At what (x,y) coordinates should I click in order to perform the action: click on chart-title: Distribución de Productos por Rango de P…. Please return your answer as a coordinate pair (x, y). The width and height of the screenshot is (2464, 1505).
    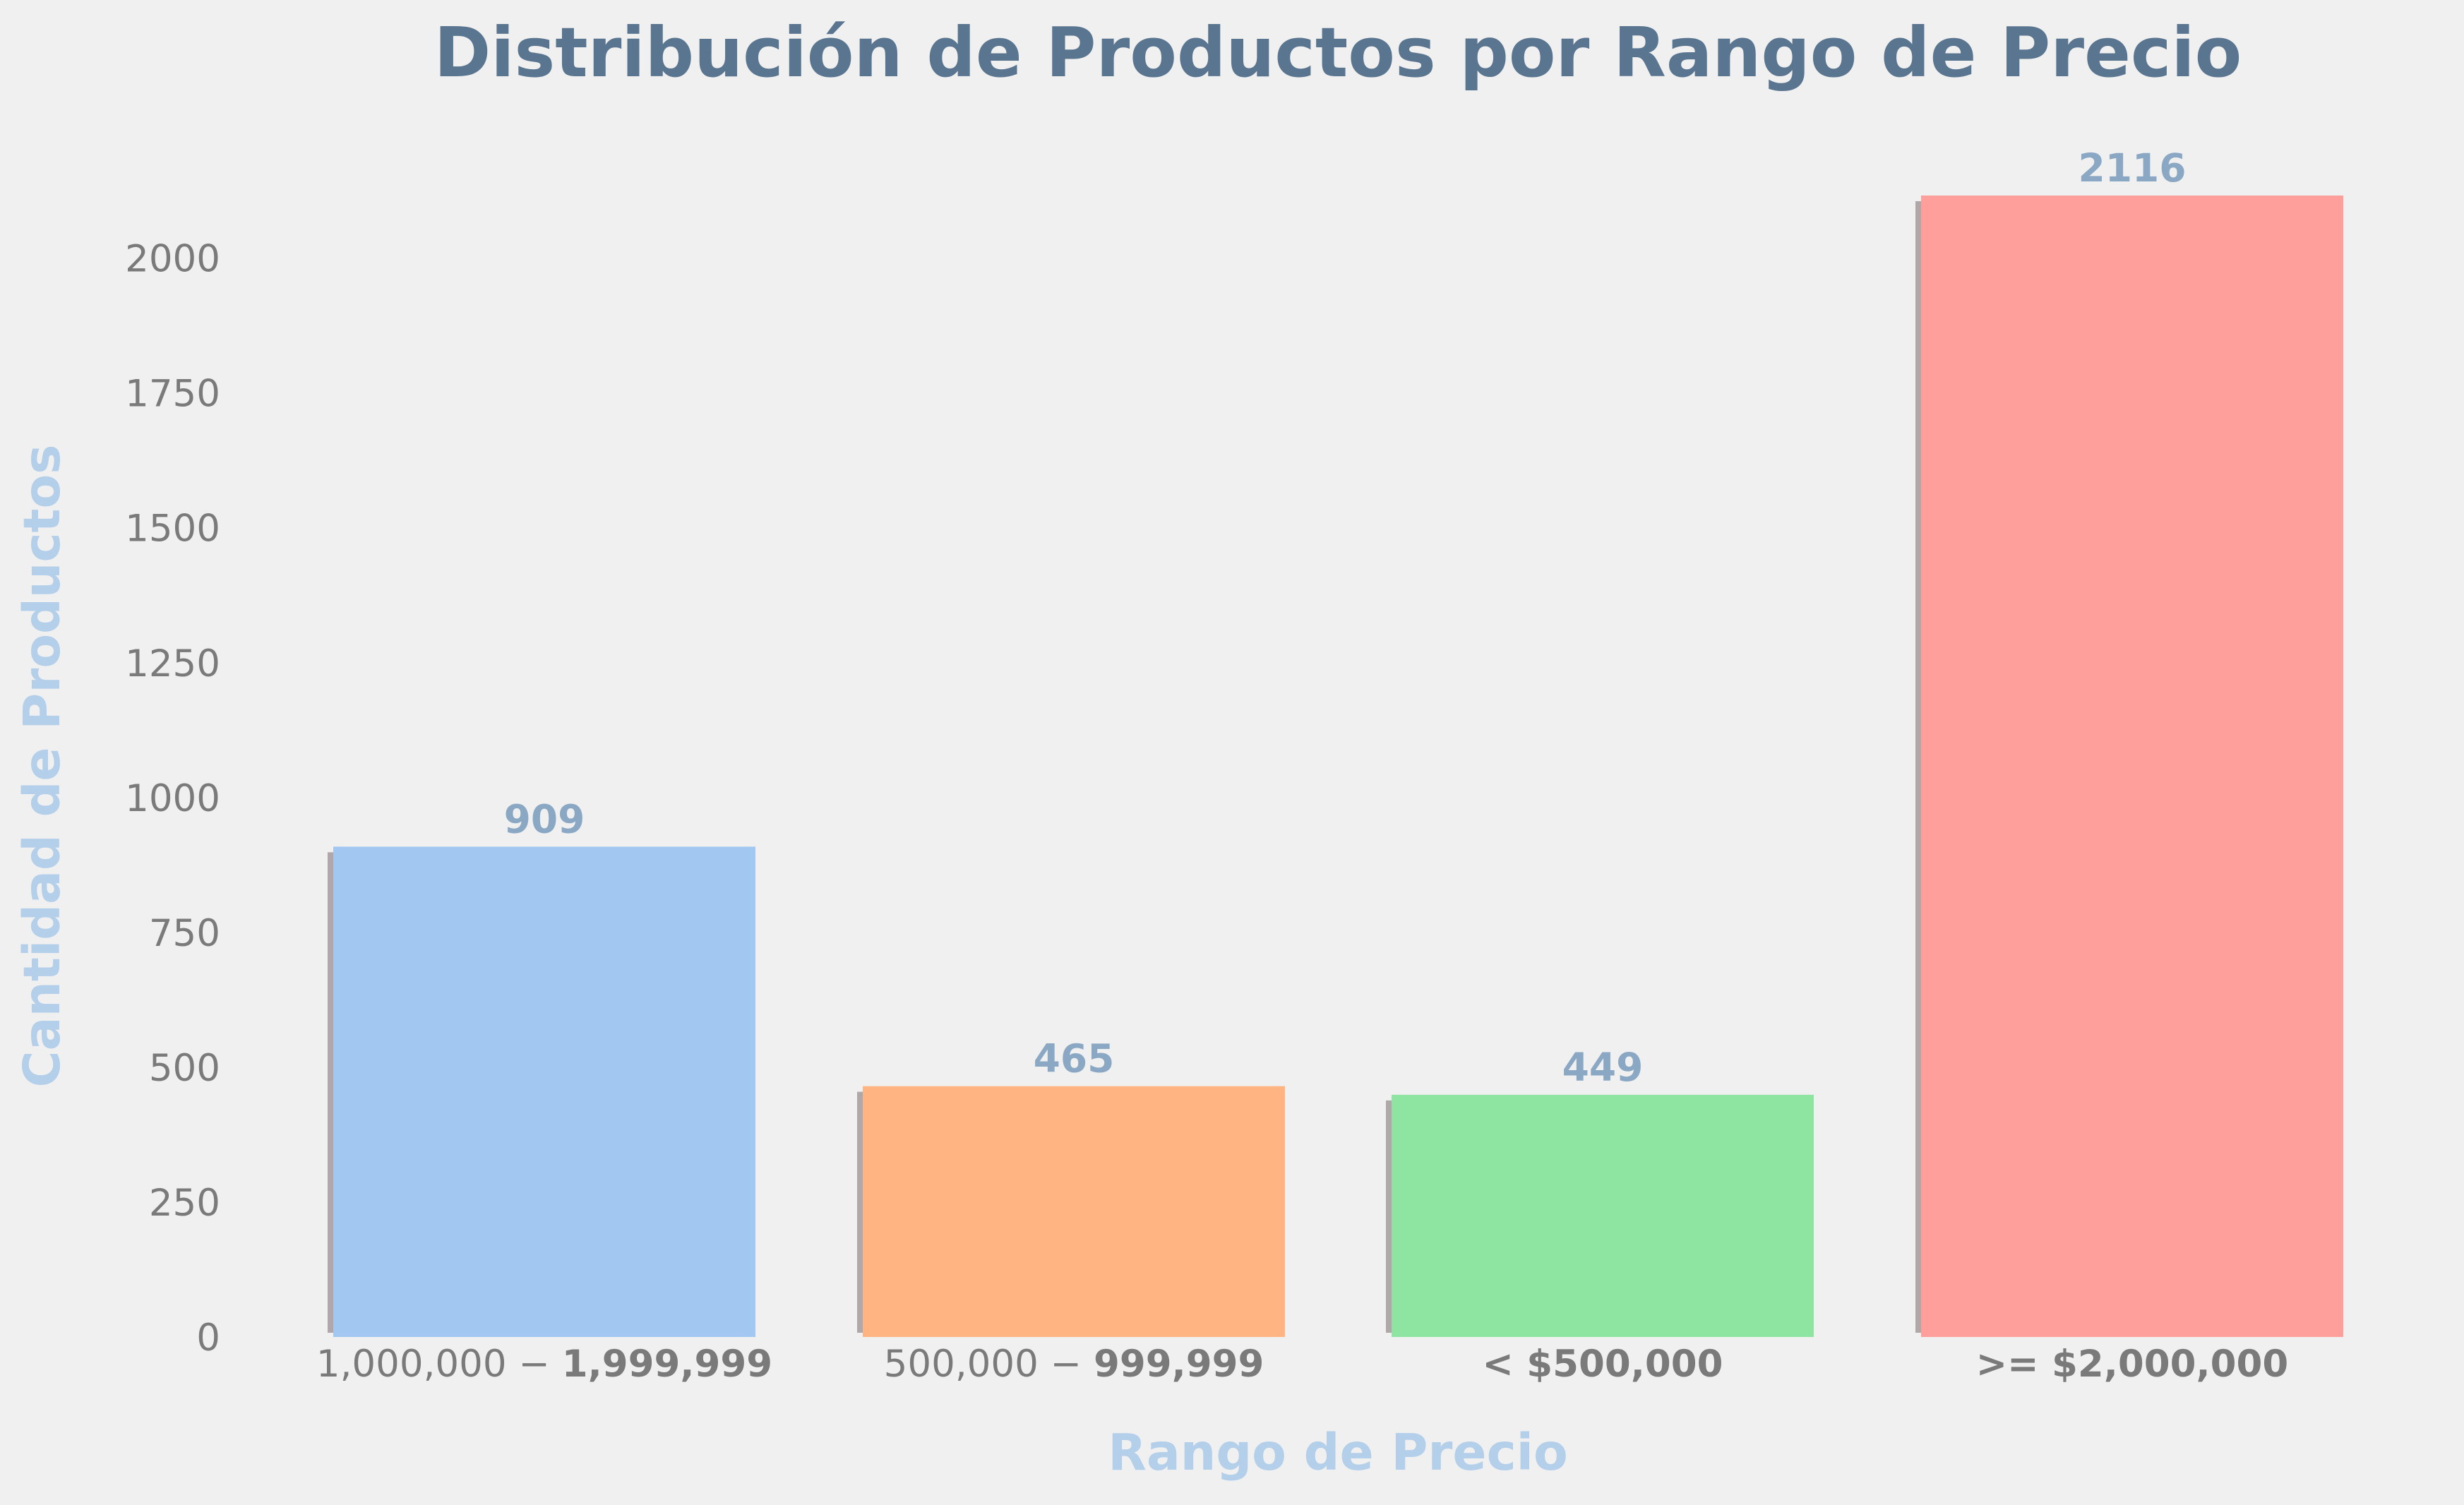
    Looking at the image, I should click on (1338, 52).